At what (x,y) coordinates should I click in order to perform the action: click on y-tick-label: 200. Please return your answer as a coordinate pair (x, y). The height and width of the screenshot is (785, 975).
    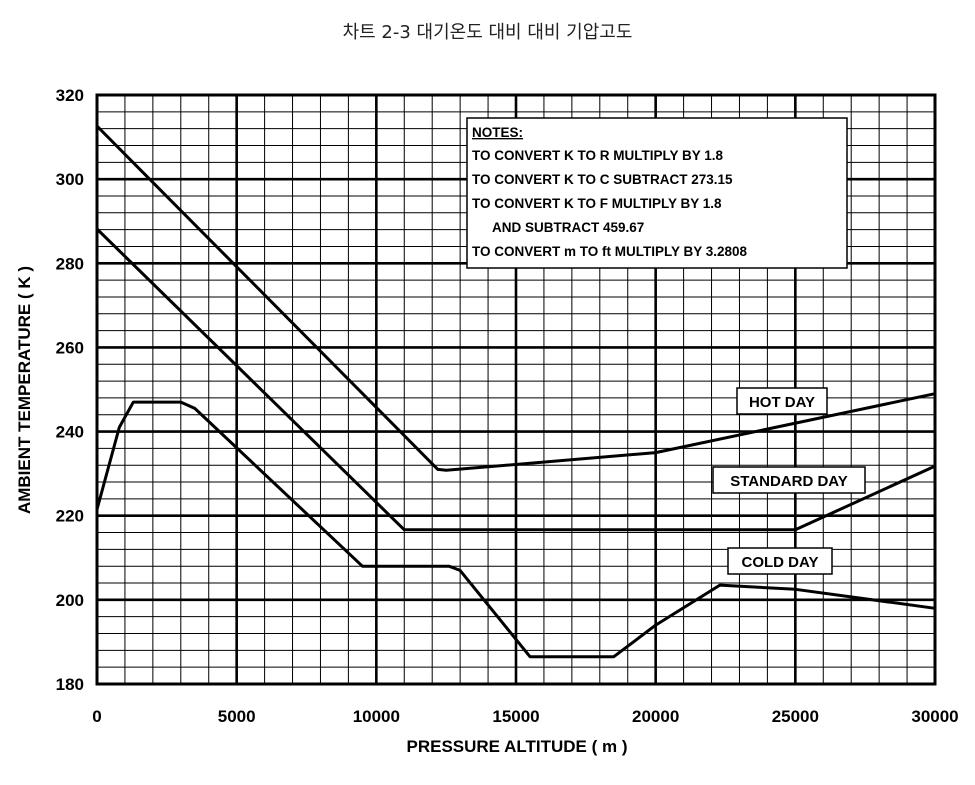
    Looking at the image, I should click on (70, 600).